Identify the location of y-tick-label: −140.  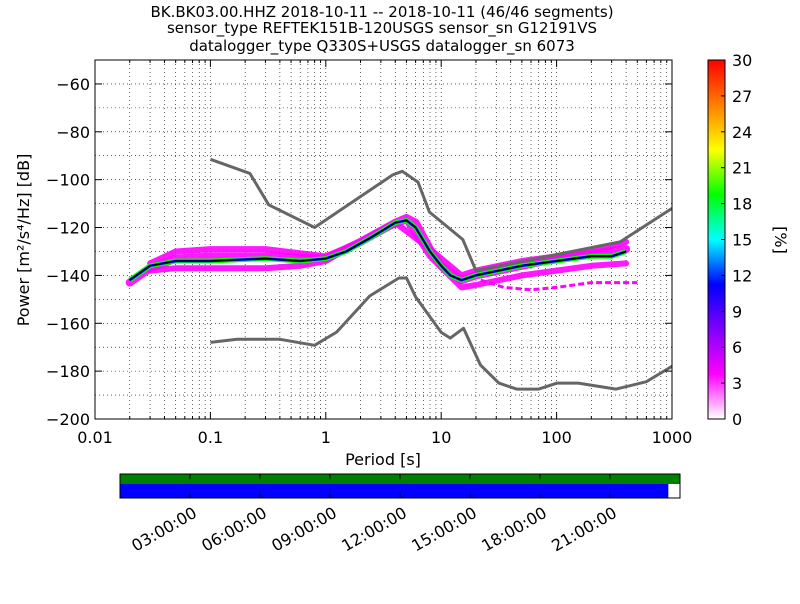
(68, 275).